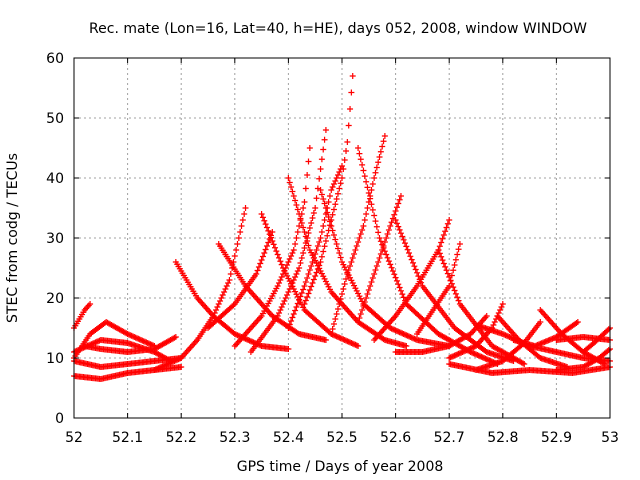 The height and width of the screenshot is (480, 640). Describe the element at coordinates (55, 119) in the screenshot. I see `y-tick-label: 50` at that location.